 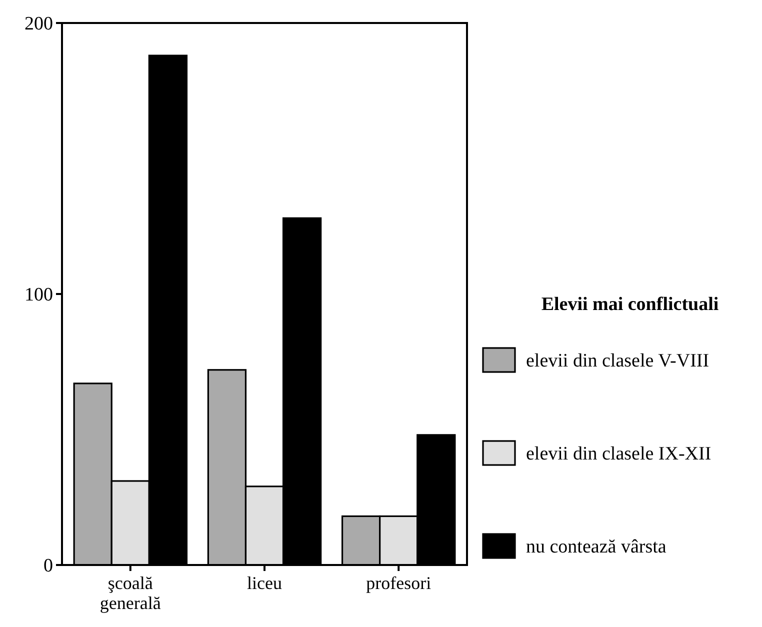 I want to click on legend-title: Elevii mai conflictuali, so click(x=630, y=304).